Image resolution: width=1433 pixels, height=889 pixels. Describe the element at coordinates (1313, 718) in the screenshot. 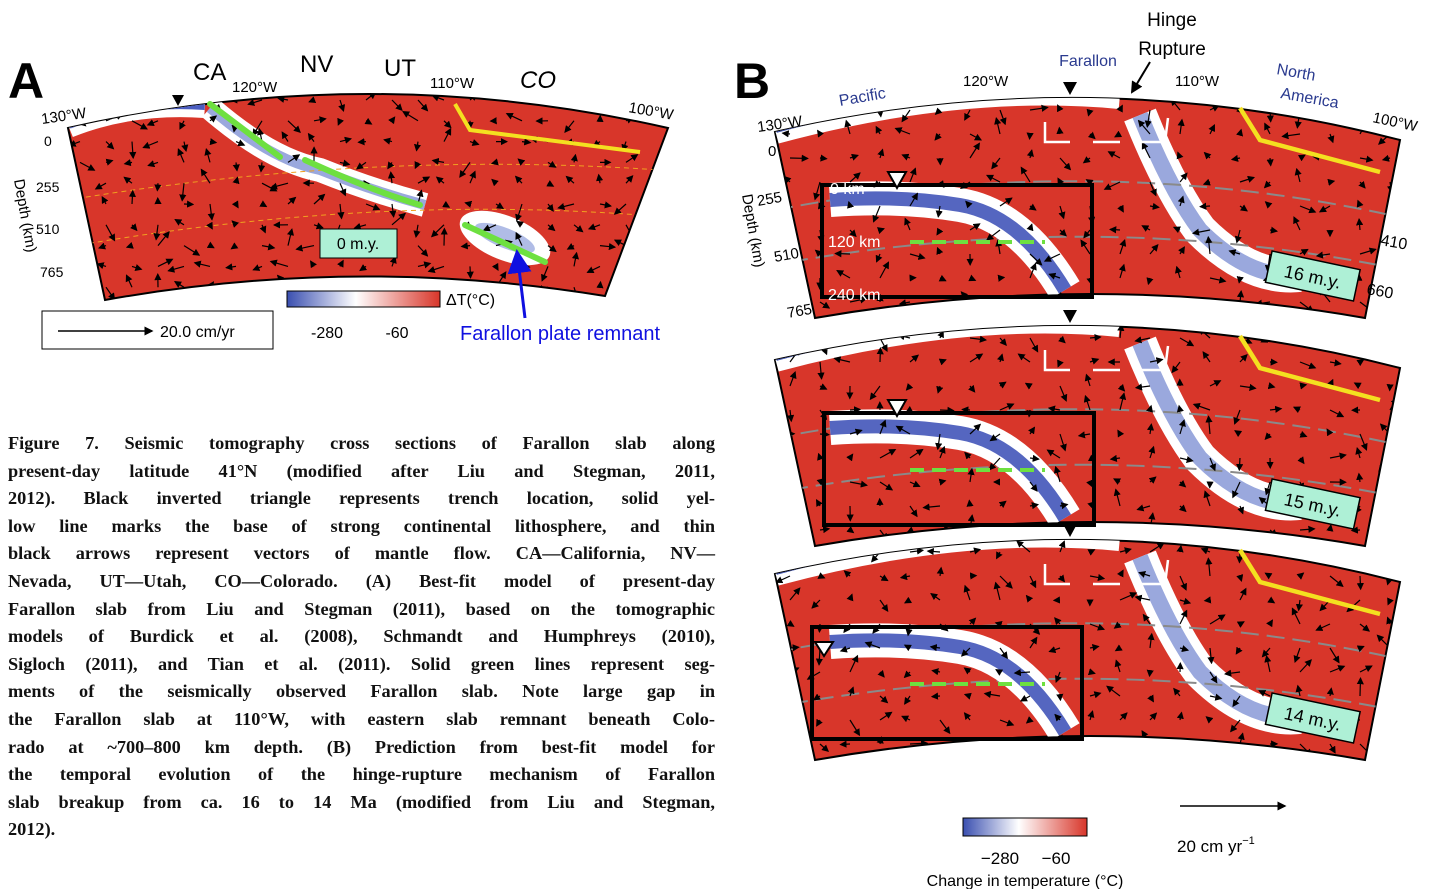

I see `time-box: 14 m.y.` at that location.